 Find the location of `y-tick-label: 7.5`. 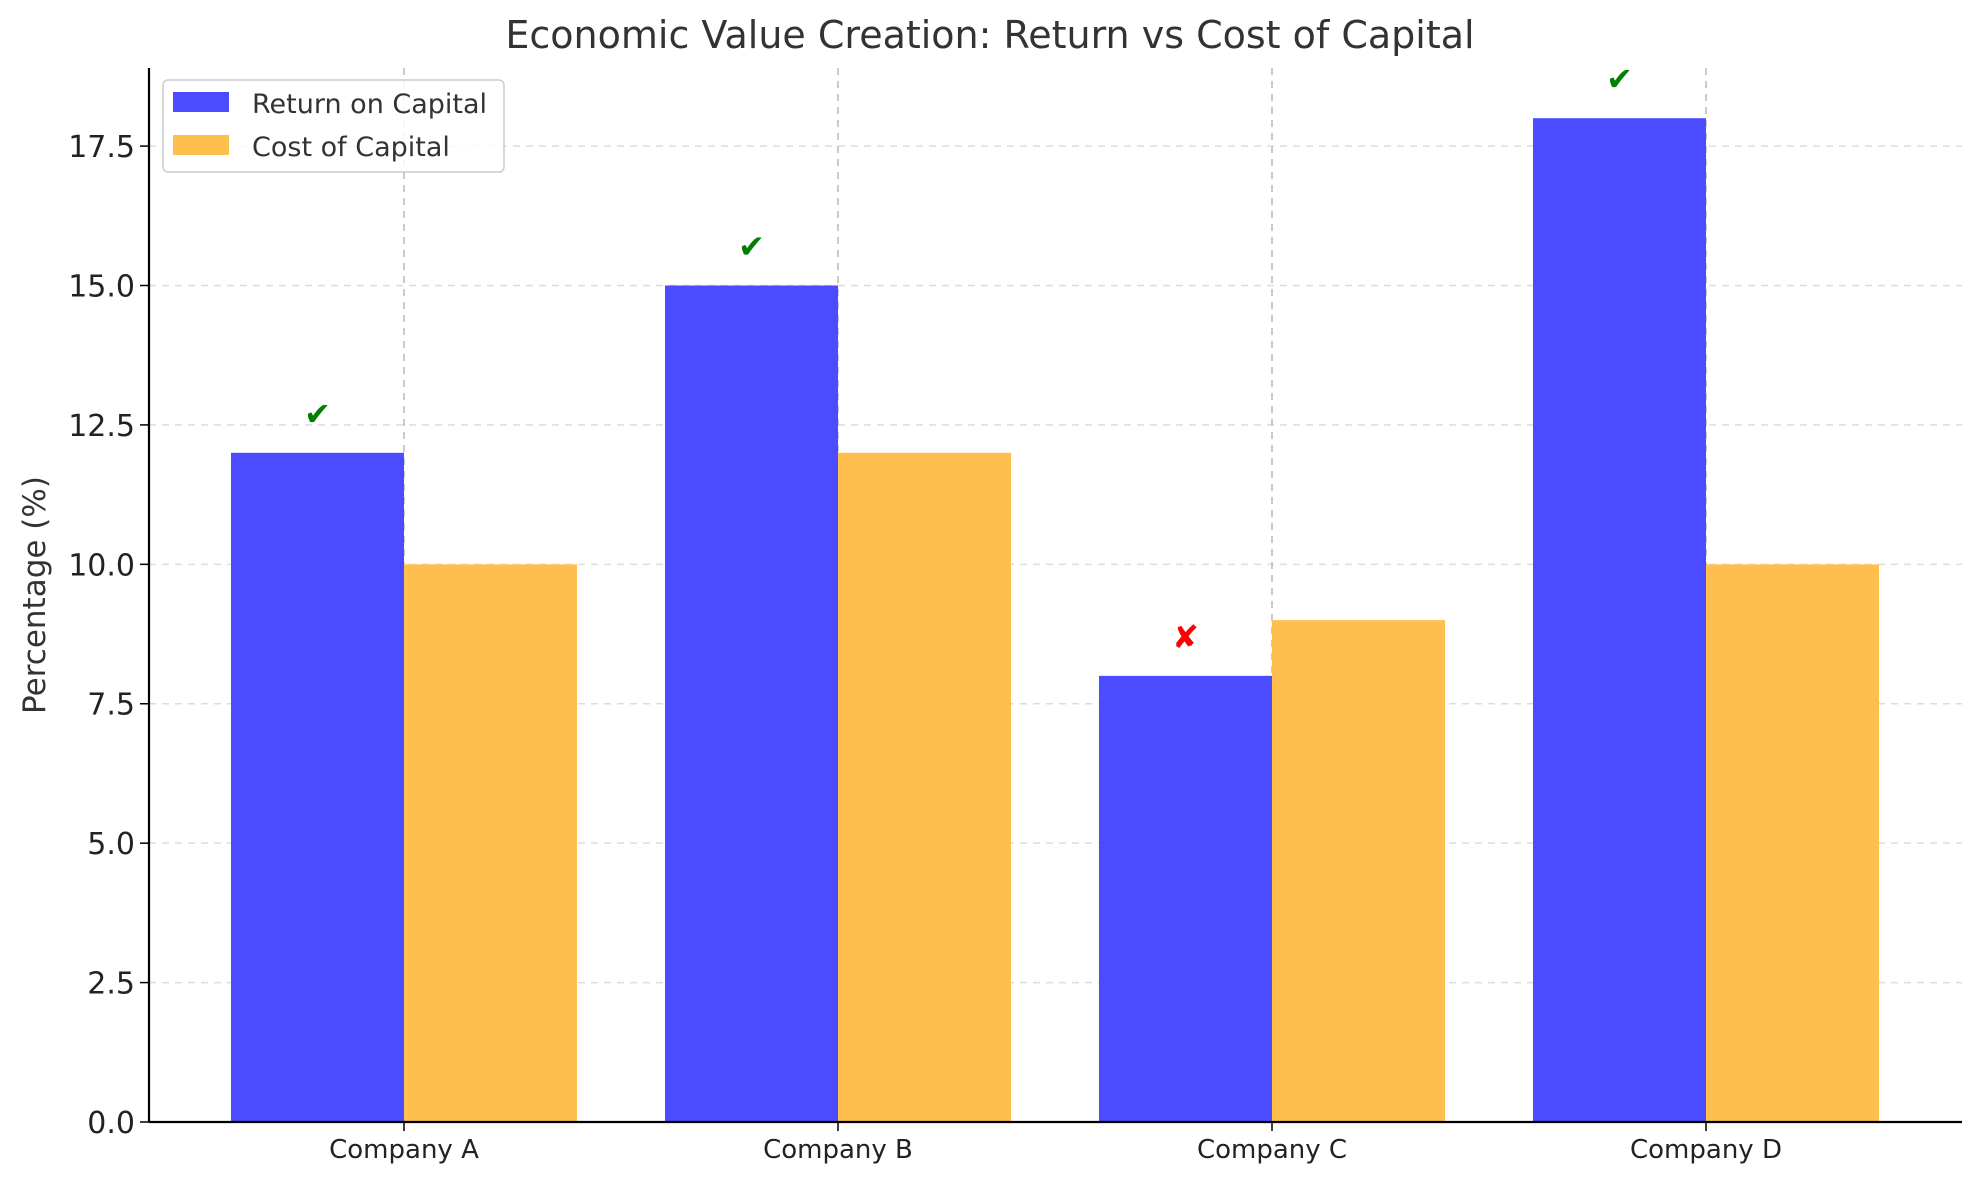

y-tick-label: 7.5 is located at coordinates (111, 705).